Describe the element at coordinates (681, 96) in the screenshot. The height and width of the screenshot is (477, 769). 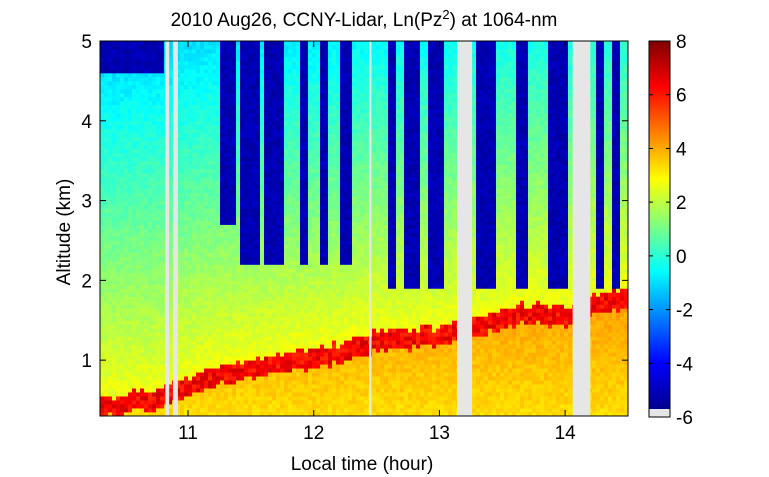
I see `colorbar-tick-label: 6` at that location.